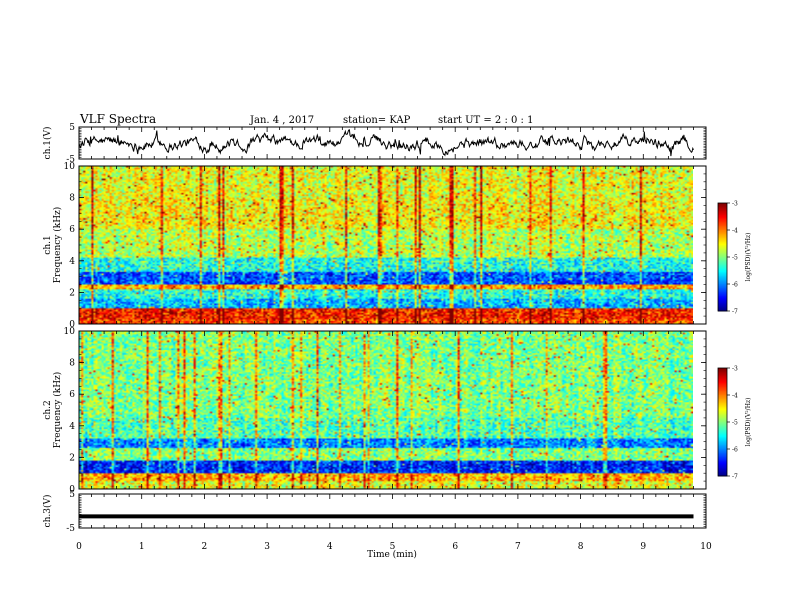 This screenshot has height=612, width=792. What do you see at coordinates (205, 547) in the screenshot?
I see `x-tick-label: 2` at bounding box center [205, 547].